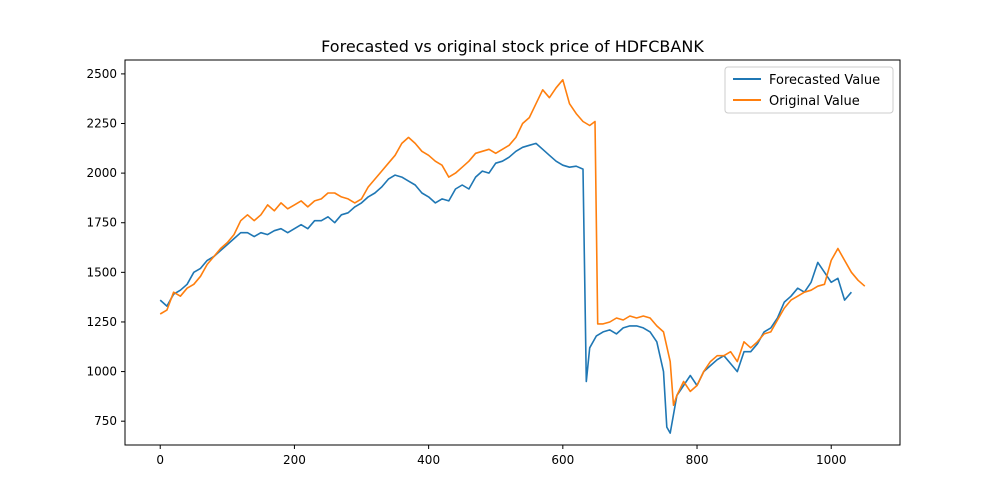 This screenshot has width=1000, height=504. What do you see at coordinates (428, 460) in the screenshot?
I see `x-tick-label: 400` at bounding box center [428, 460].